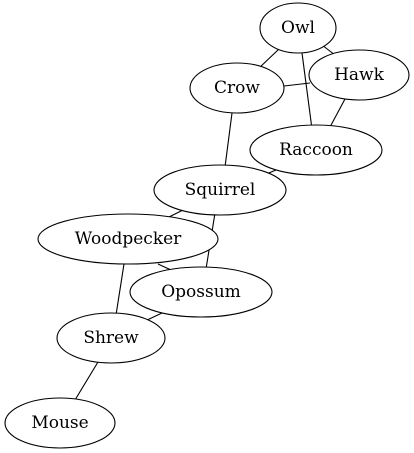 This screenshot has height=453, width=414. I want to click on node-label-shrew: Shrew, so click(111, 338).